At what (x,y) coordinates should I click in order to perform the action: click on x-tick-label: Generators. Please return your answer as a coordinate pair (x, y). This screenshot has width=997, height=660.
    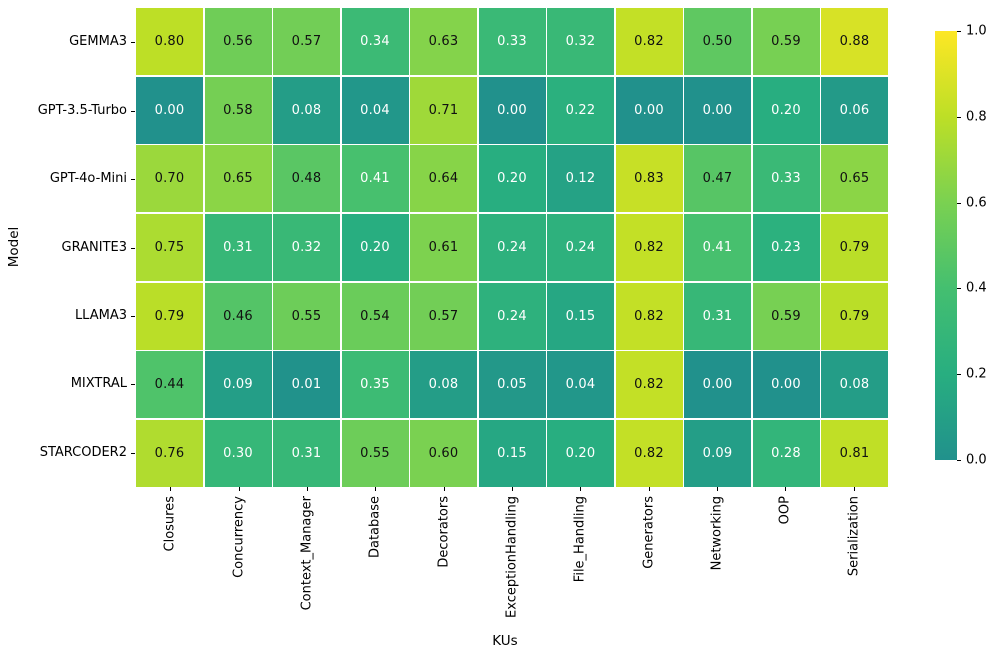
    Looking at the image, I should click on (649, 532).